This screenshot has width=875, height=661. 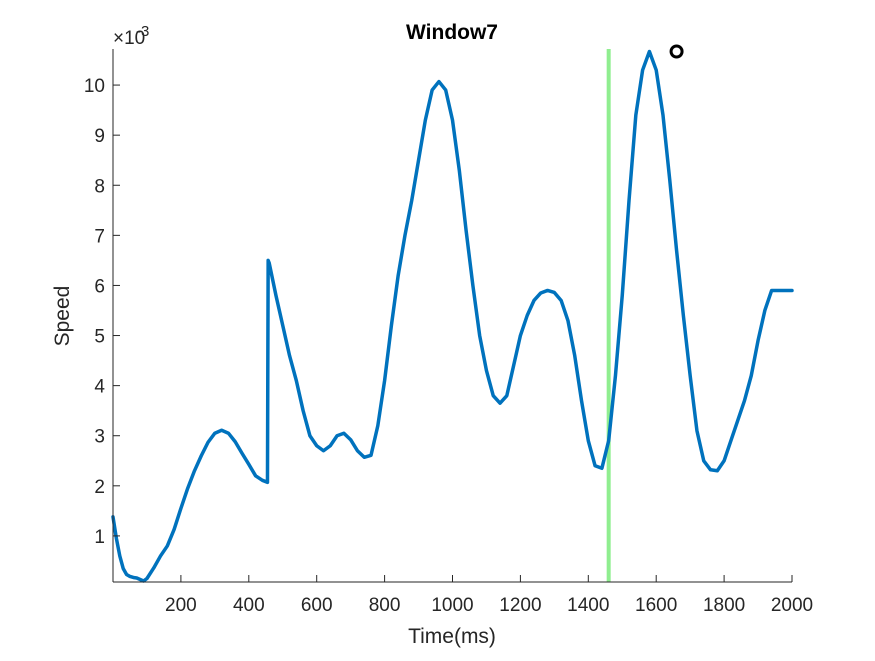 I want to click on x-tick-label: 800, so click(x=385, y=605).